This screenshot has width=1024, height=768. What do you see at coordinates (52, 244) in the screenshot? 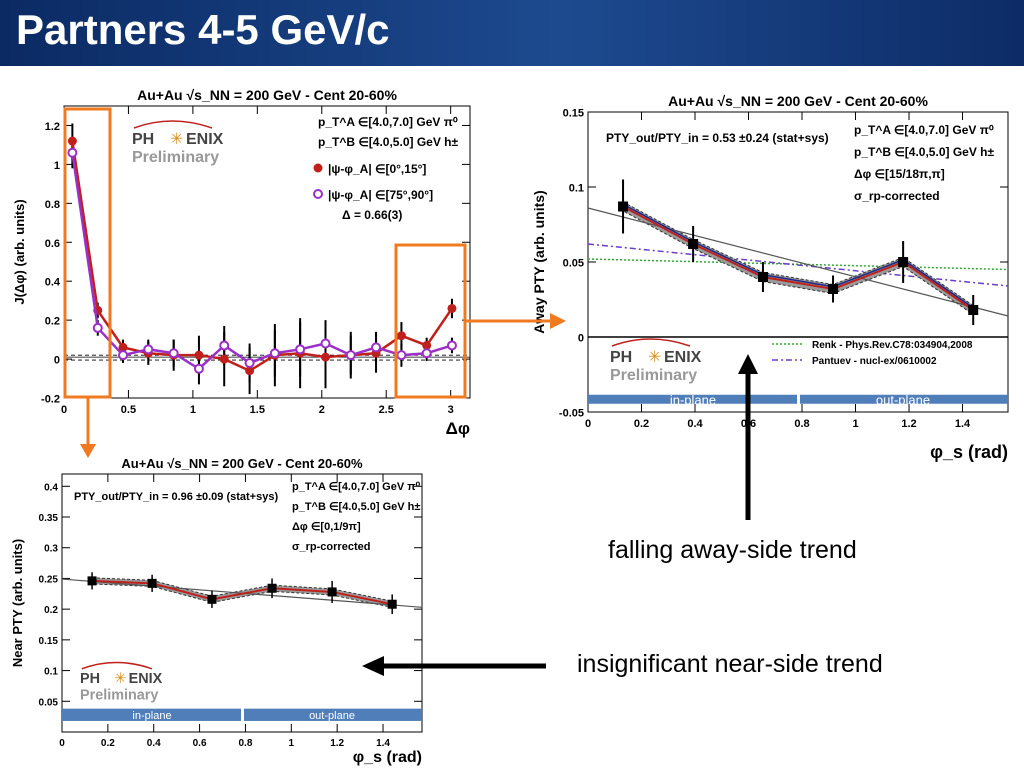
I see `y-tick-label: 0.6` at bounding box center [52, 244].